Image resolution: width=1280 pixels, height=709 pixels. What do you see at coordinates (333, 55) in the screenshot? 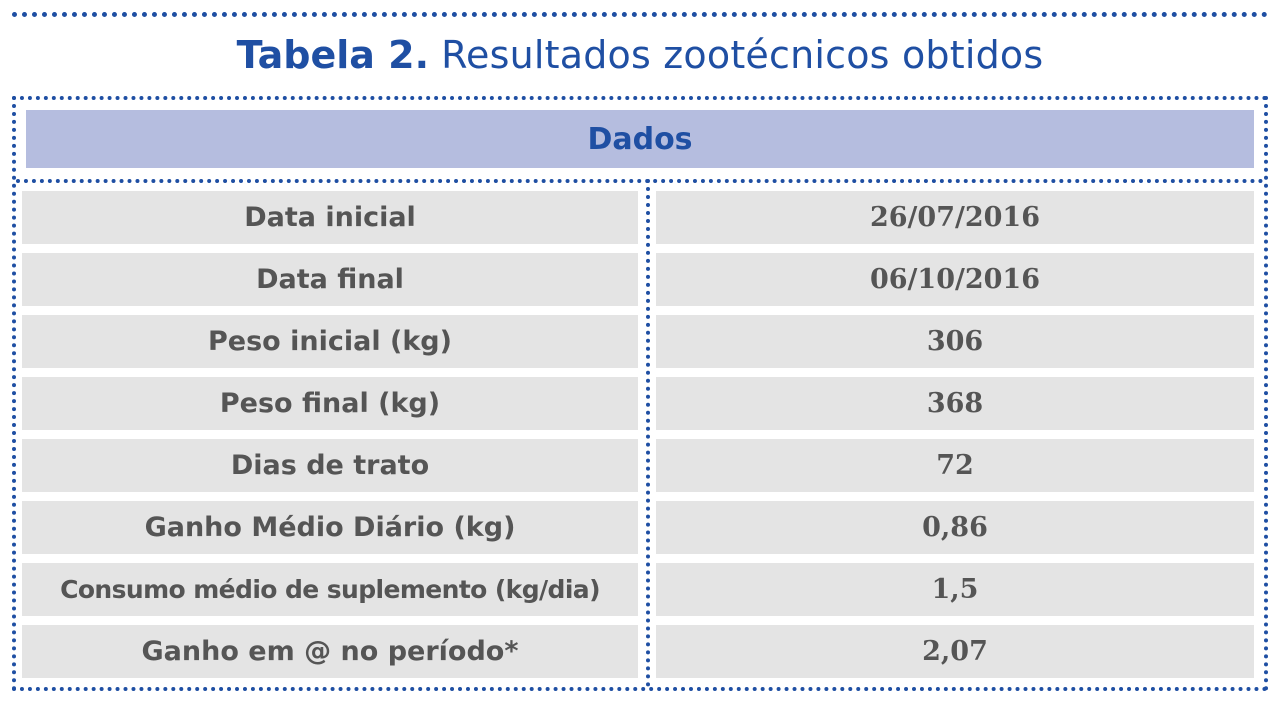
I see `table-number: Tabela 2.` at bounding box center [333, 55].